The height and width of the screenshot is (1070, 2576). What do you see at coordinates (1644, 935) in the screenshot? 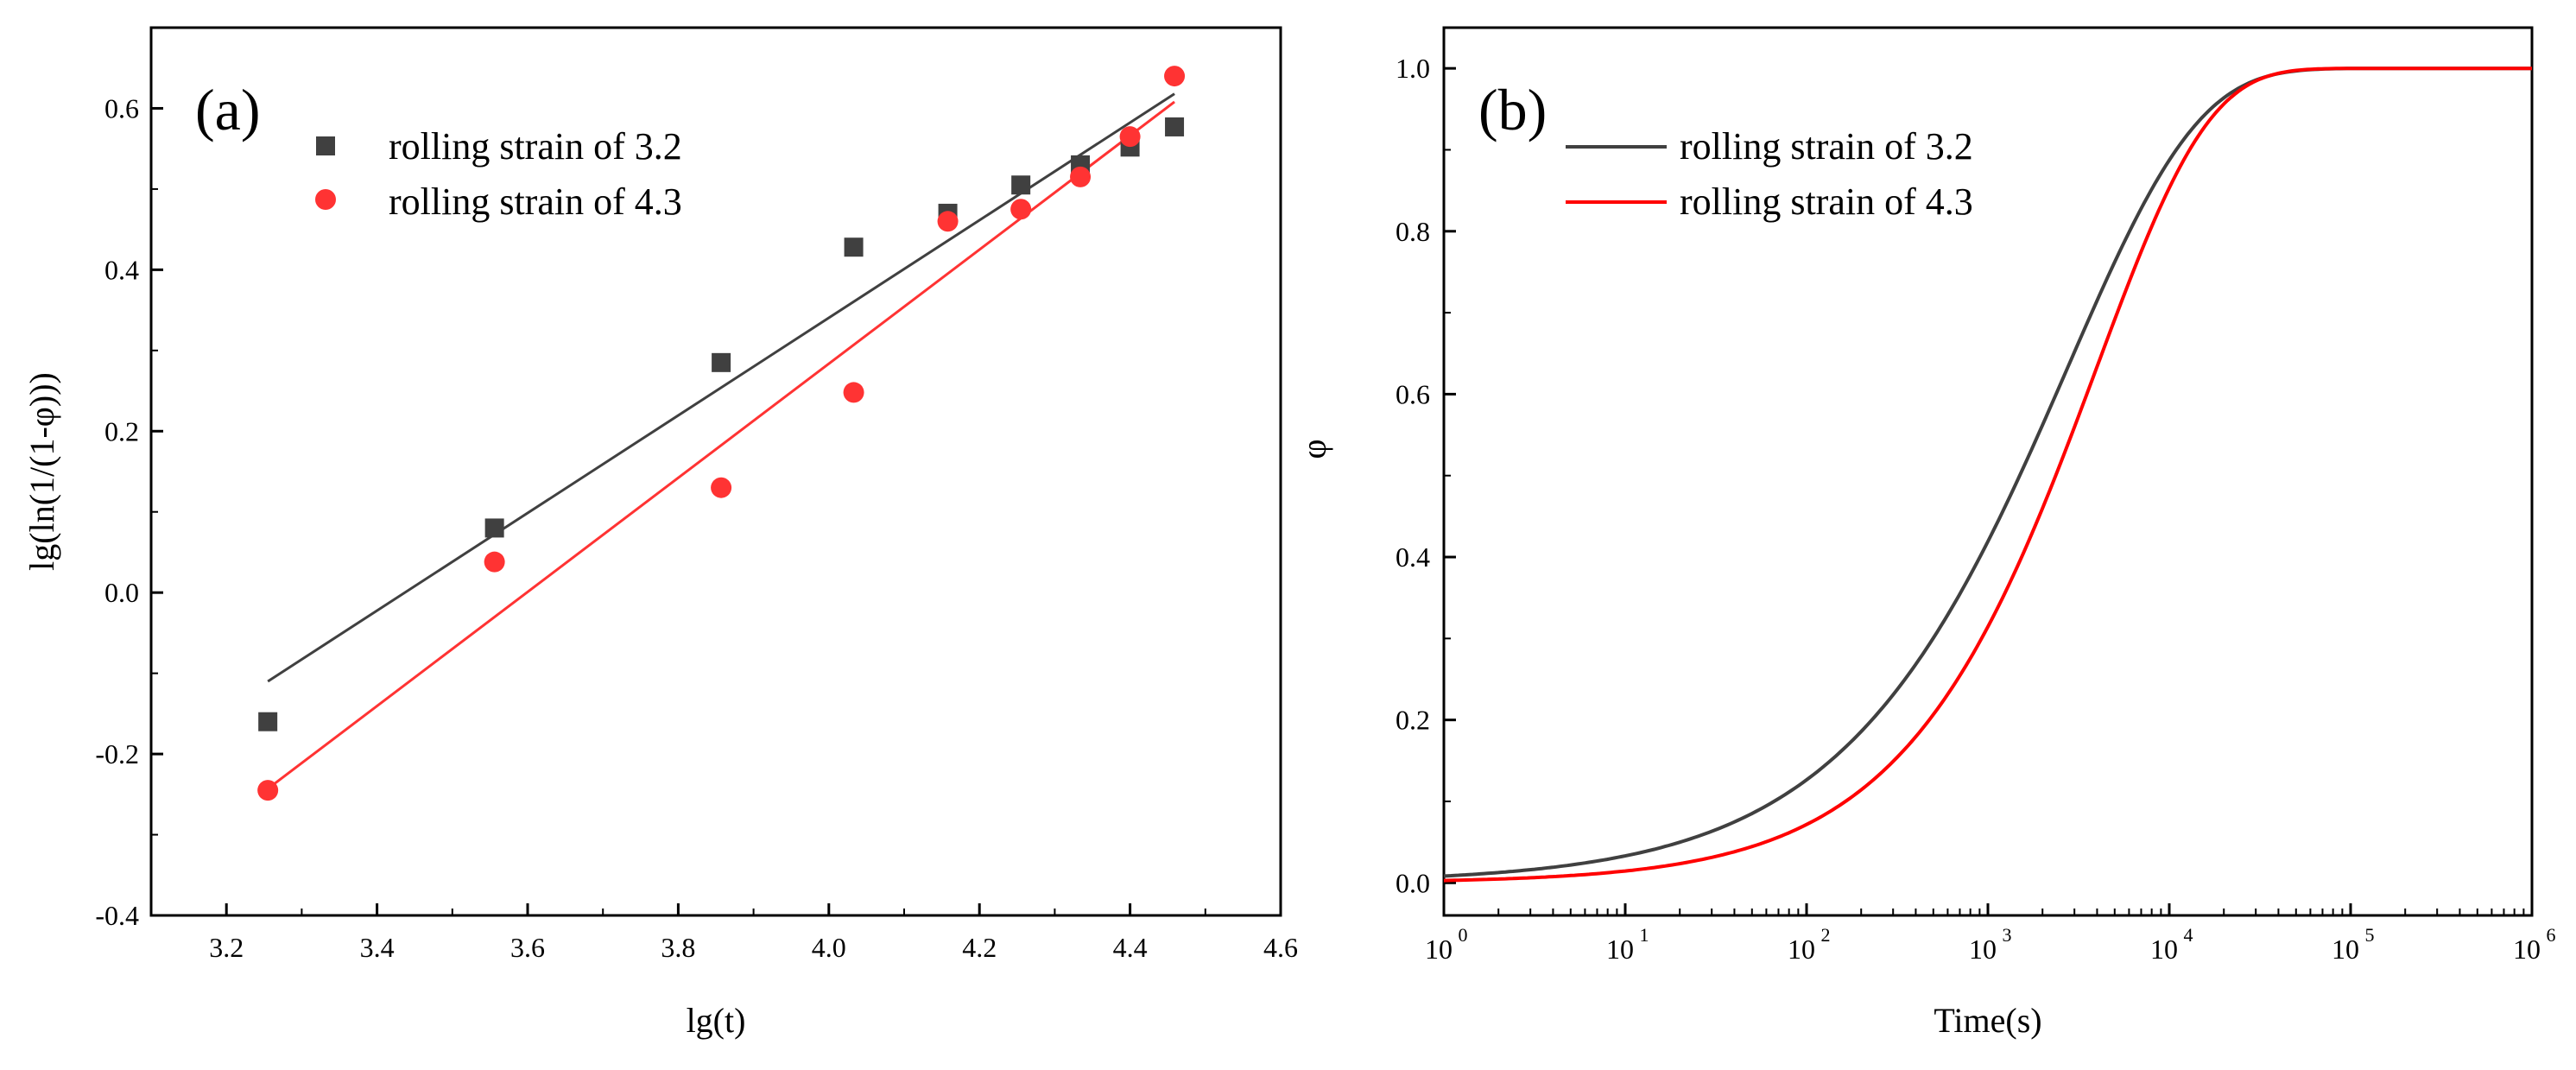
I see `panel-b-x-tick-exponent: 1` at bounding box center [1644, 935].